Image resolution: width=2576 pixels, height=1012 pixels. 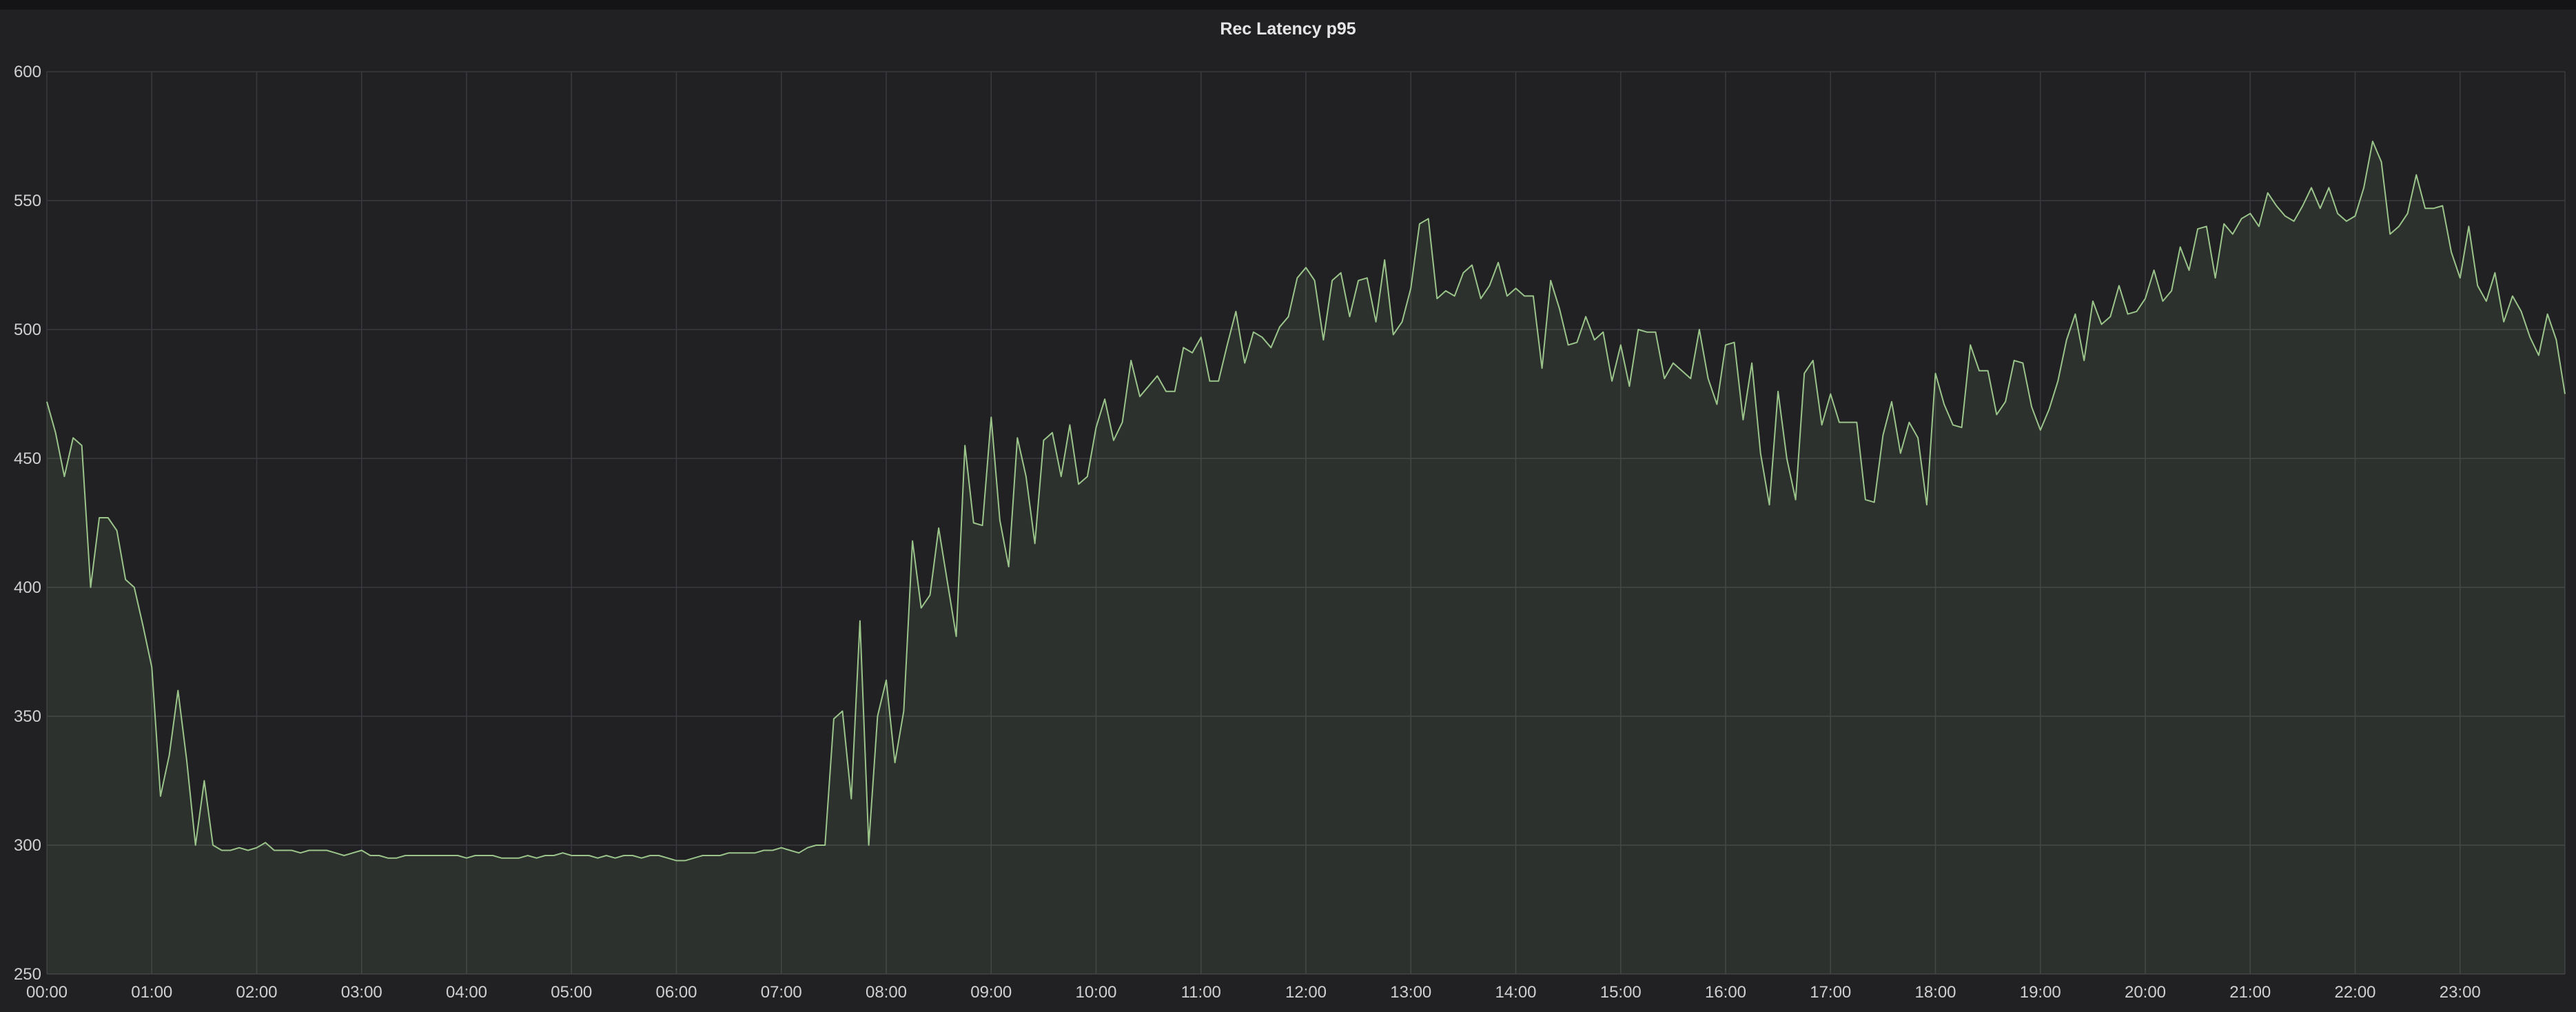 I want to click on y-tick-label: 300, so click(x=27, y=845).